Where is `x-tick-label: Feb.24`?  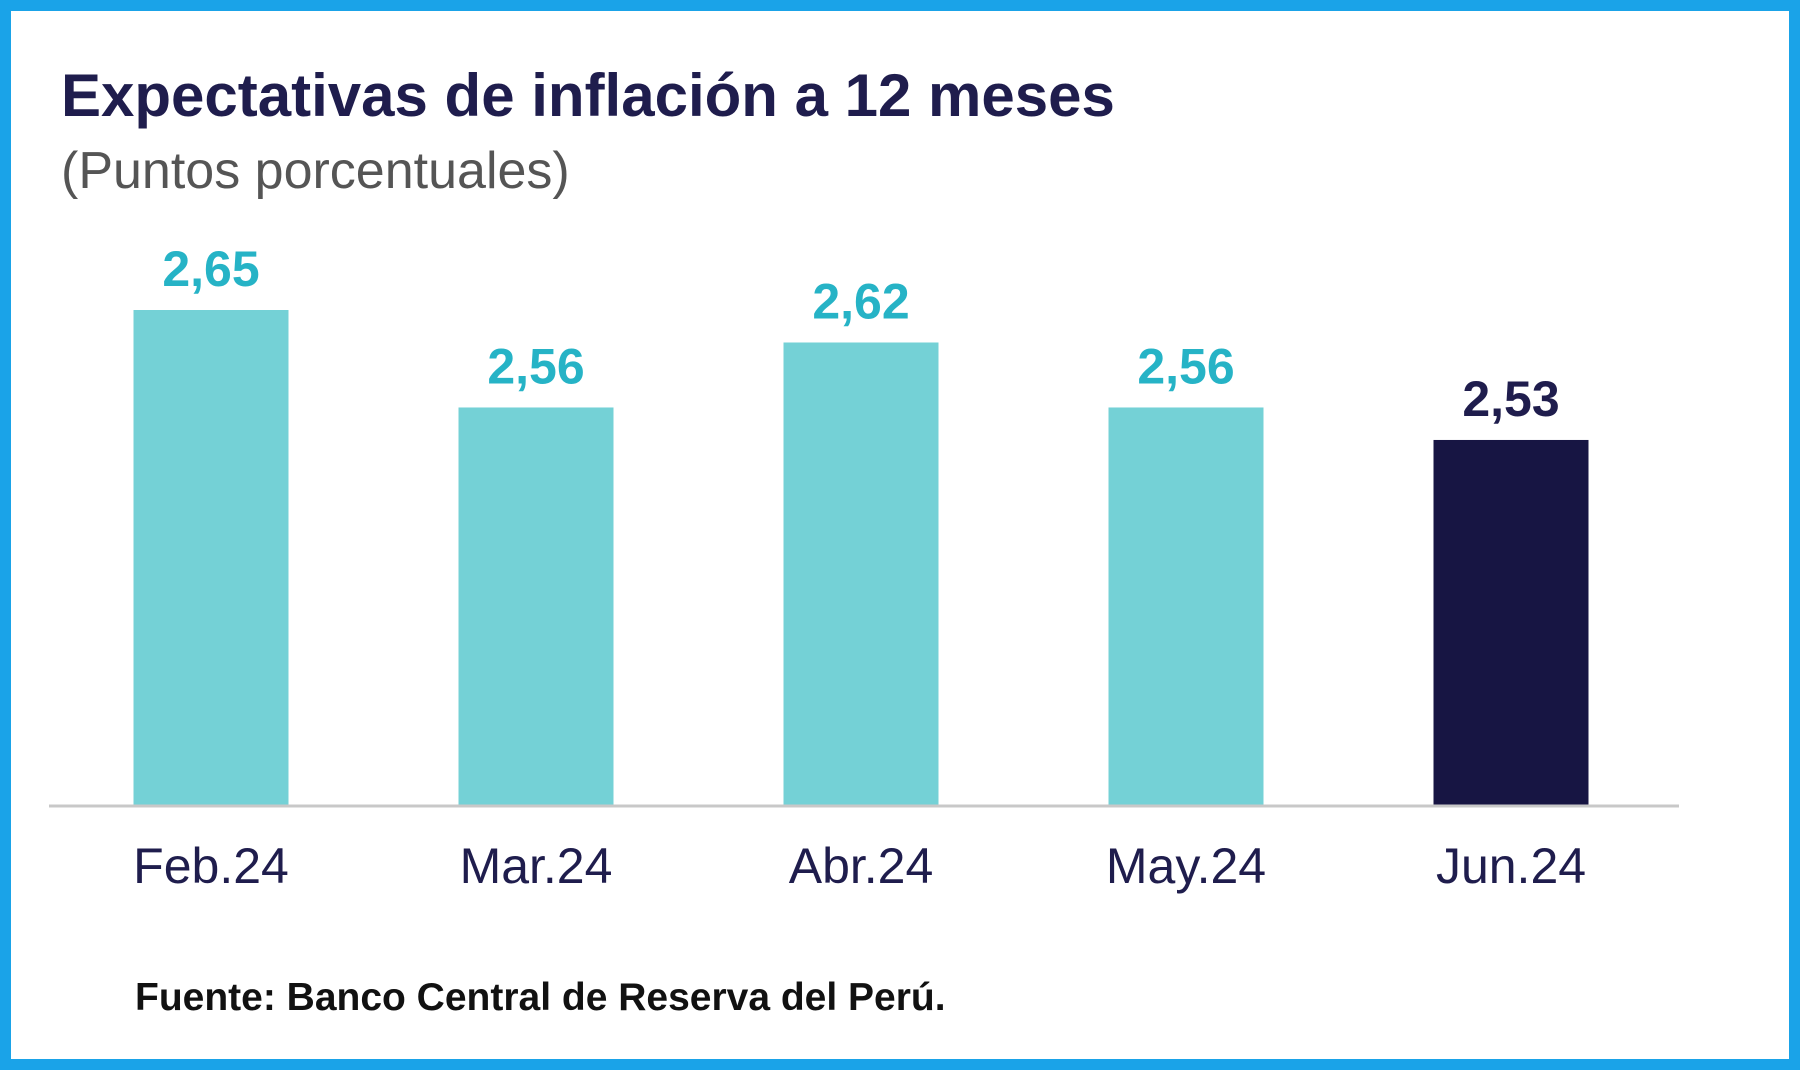
x-tick-label: Feb.24 is located at coordinates (211, 866).